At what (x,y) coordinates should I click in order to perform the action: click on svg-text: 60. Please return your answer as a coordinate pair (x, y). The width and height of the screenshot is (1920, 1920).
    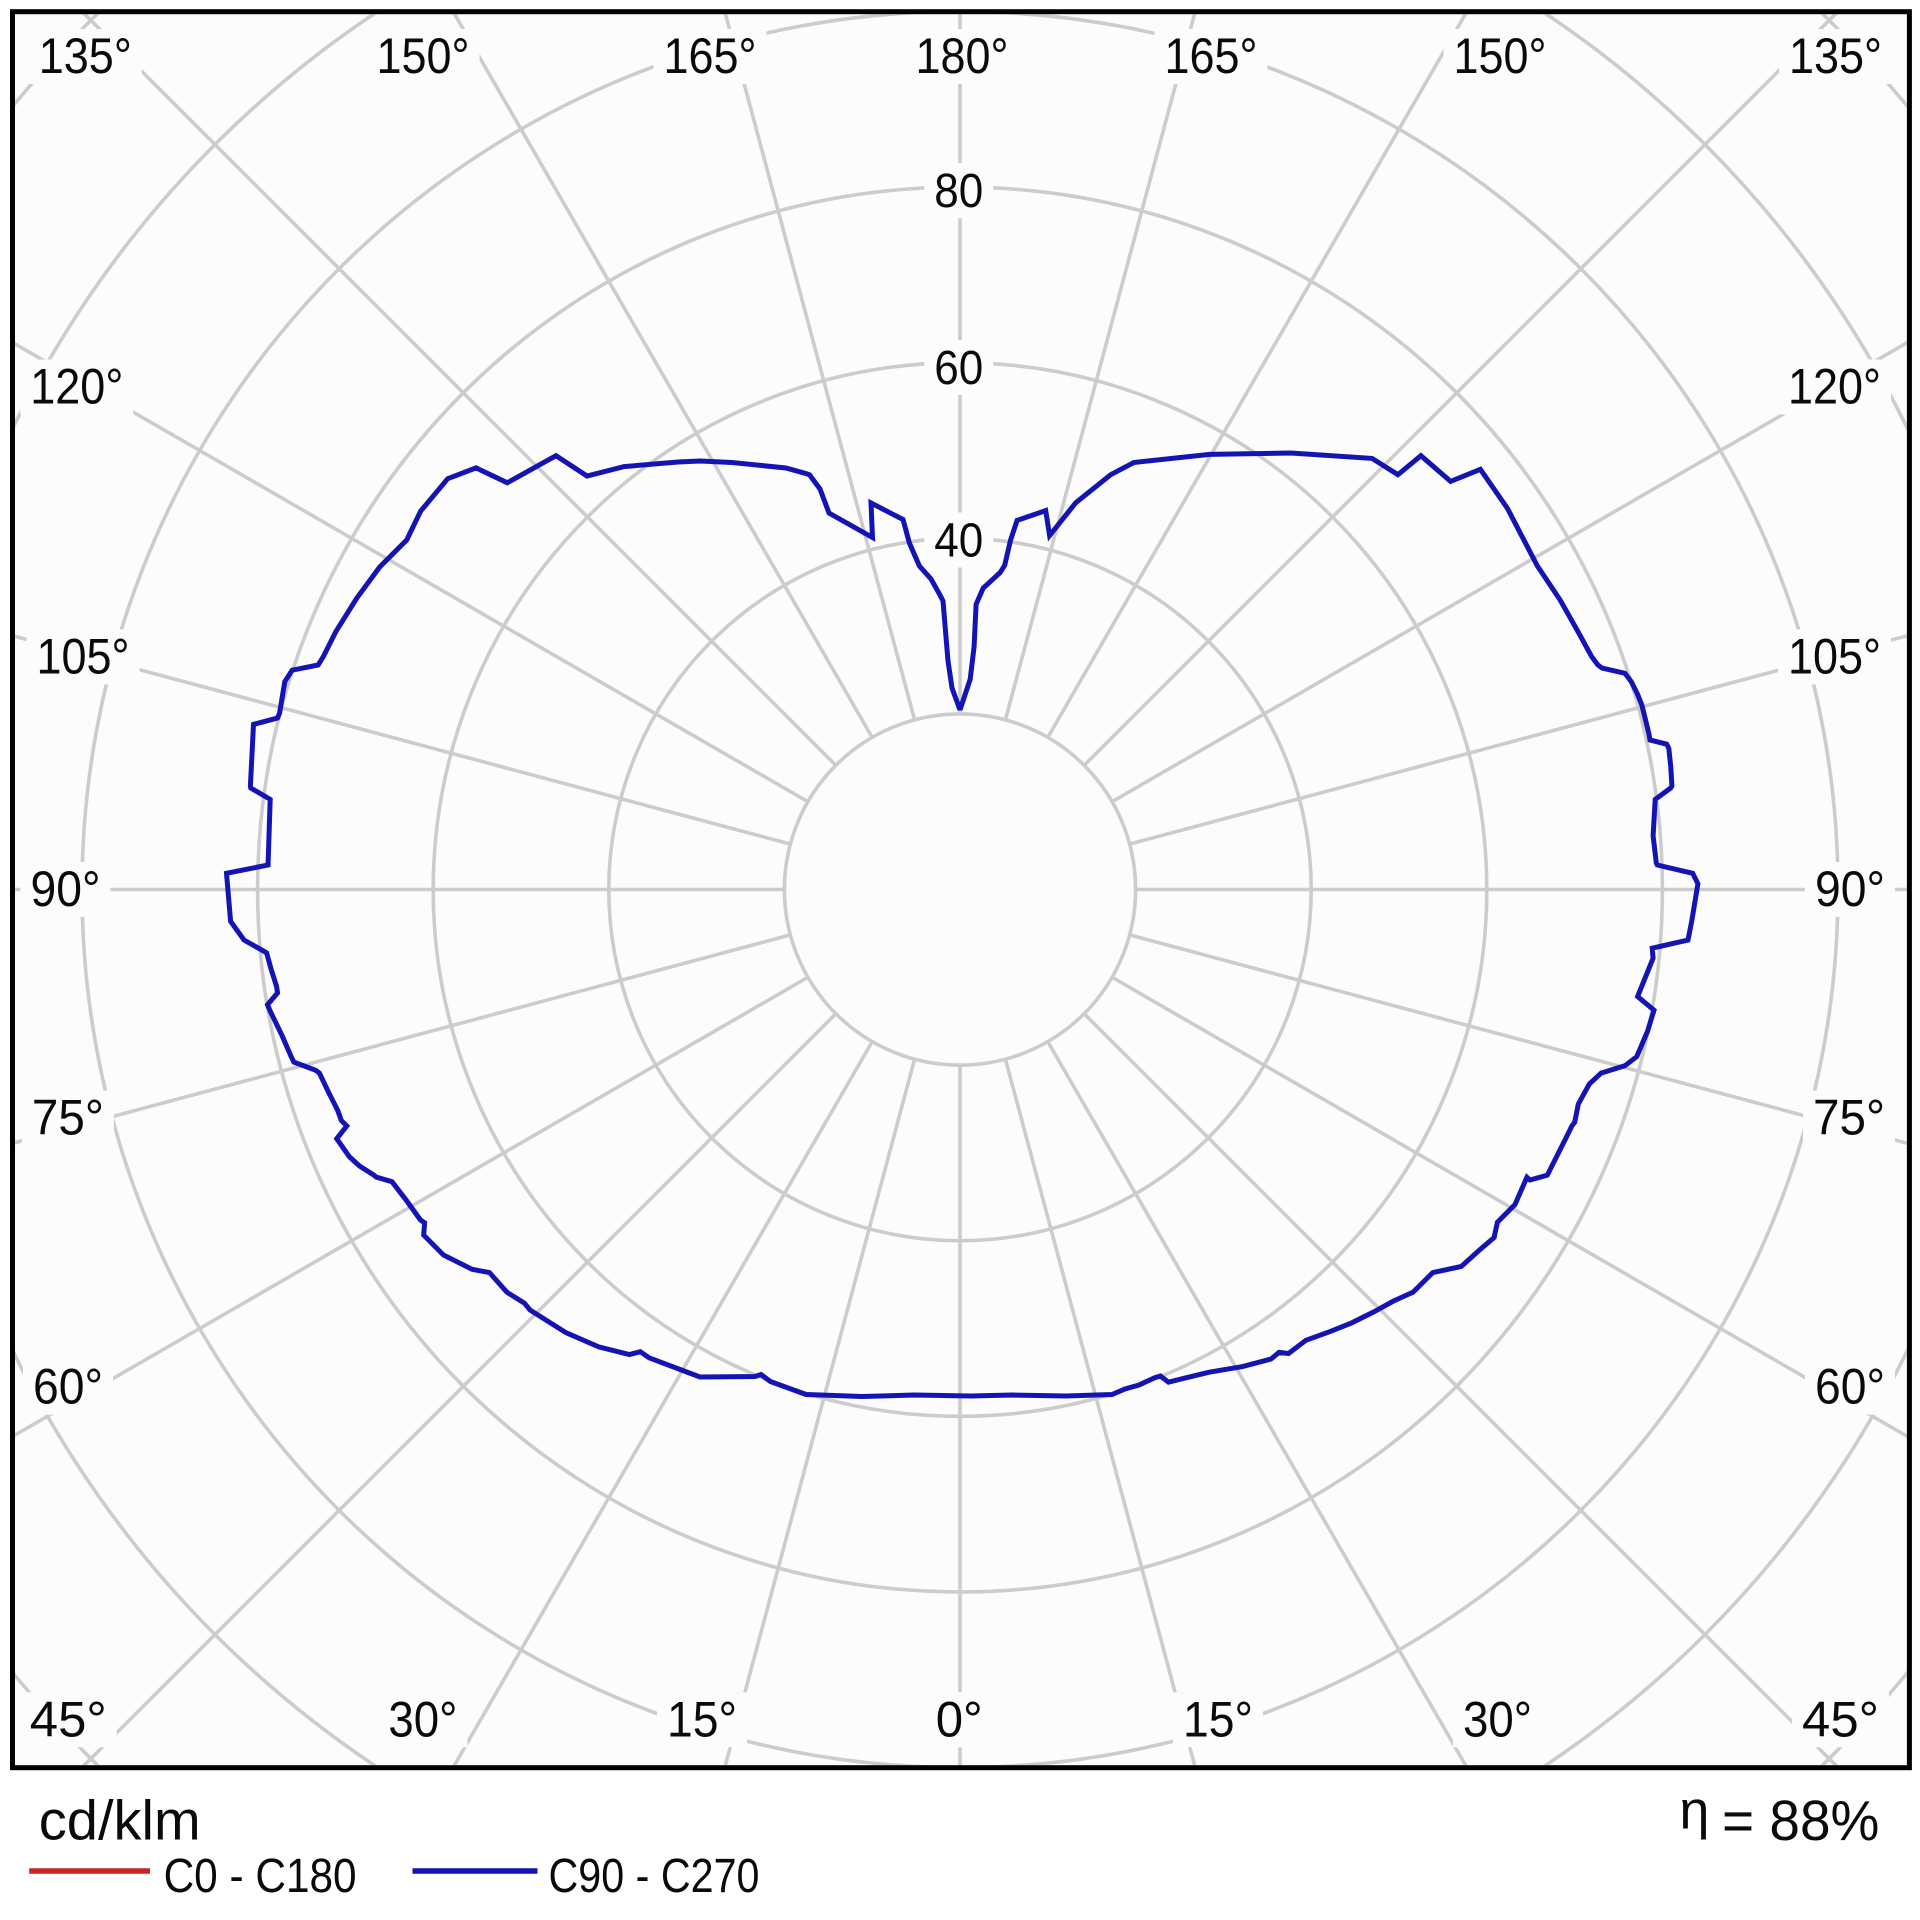
    Looking at the image, I should click on (958, 368).